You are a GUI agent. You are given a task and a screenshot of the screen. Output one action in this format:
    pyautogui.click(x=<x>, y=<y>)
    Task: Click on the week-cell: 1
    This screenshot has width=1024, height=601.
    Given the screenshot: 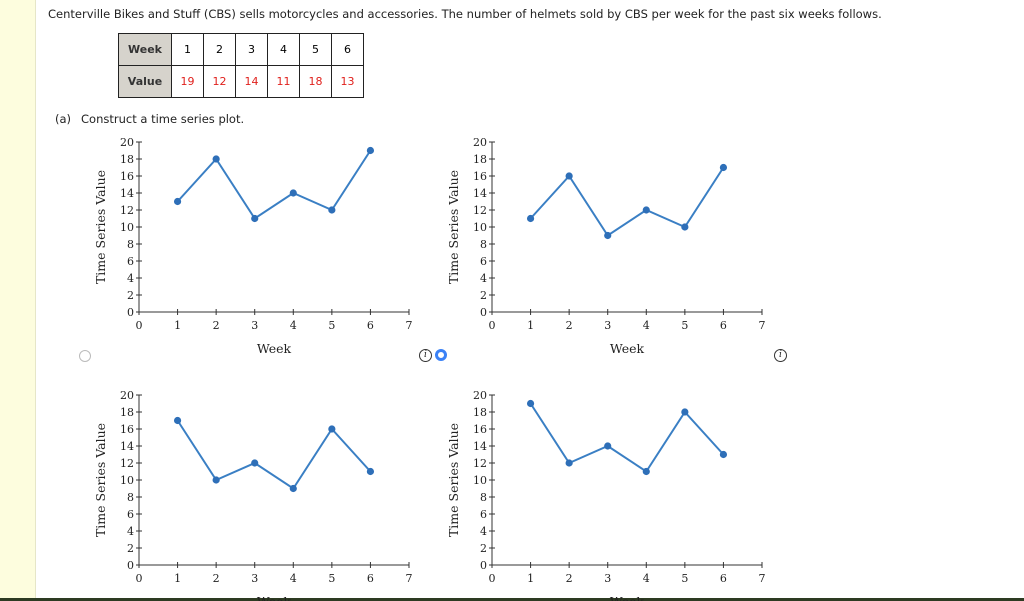 What is the action you would take?
    pyautogui.click(x=187, y=49)
    